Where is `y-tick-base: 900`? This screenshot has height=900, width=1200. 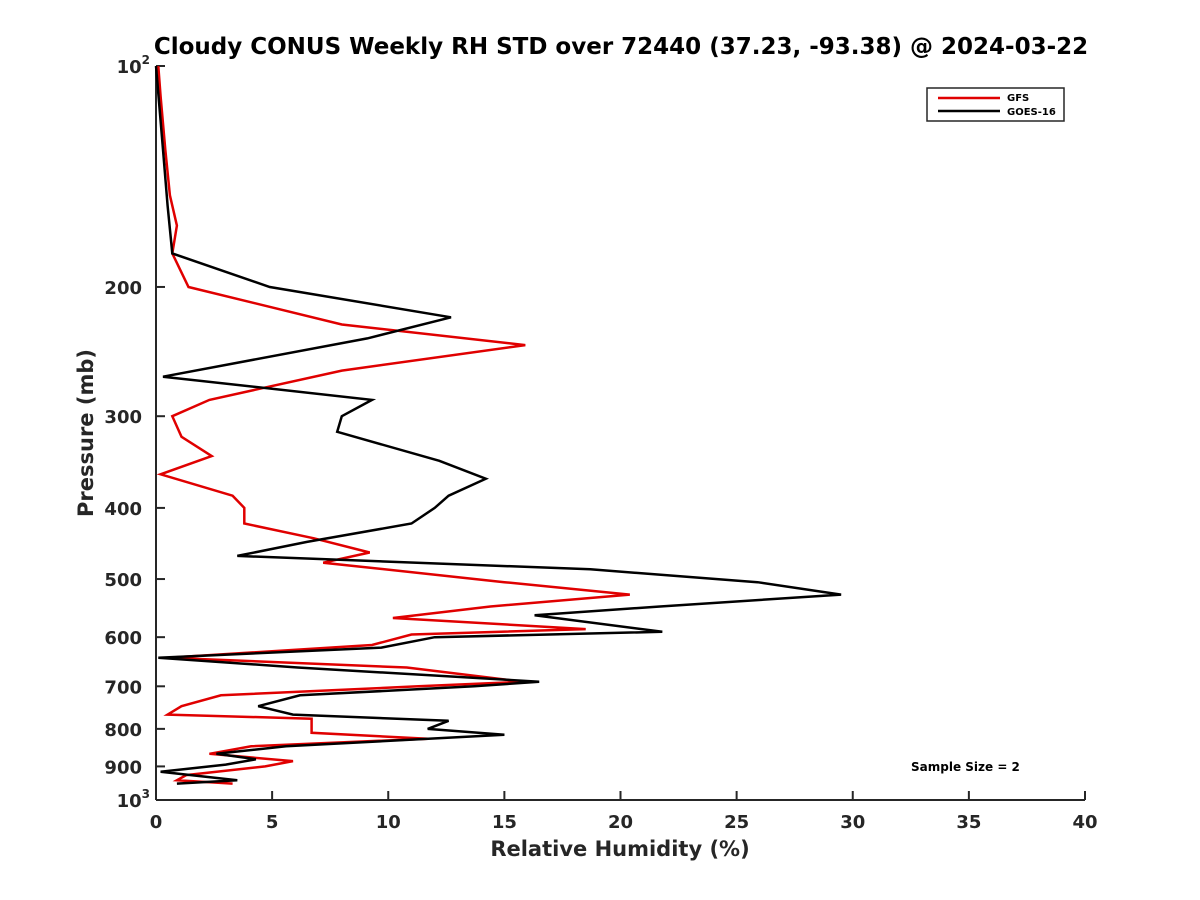
y-tick-base: 900 is located at coordinates (123, 767).